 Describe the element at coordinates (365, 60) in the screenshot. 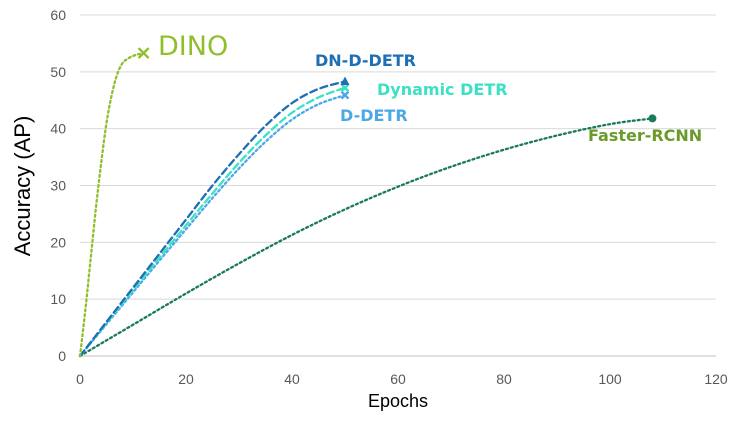

I see `label-dn-d-detr: DN-D-DETR` at that location.